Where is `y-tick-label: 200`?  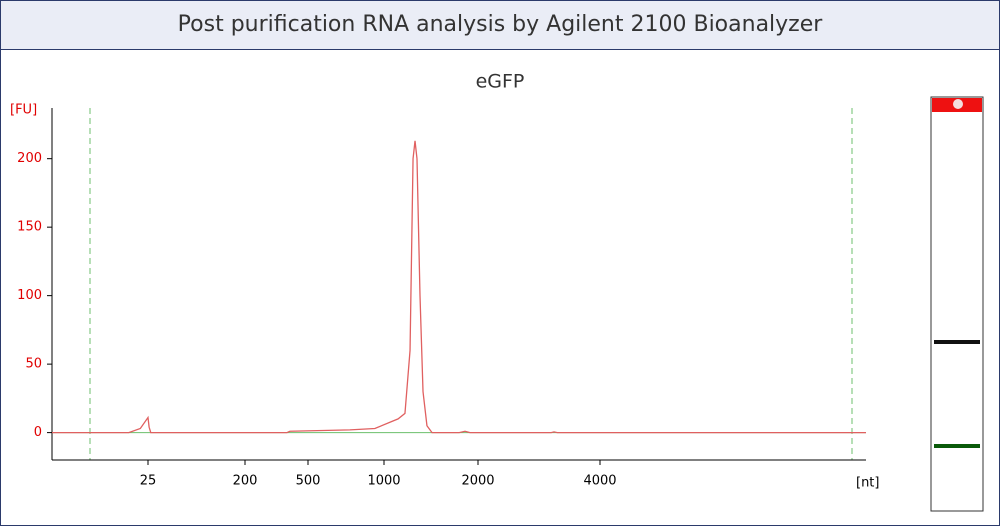
y-tick-label: 200 is located at coordinates (29, 158).